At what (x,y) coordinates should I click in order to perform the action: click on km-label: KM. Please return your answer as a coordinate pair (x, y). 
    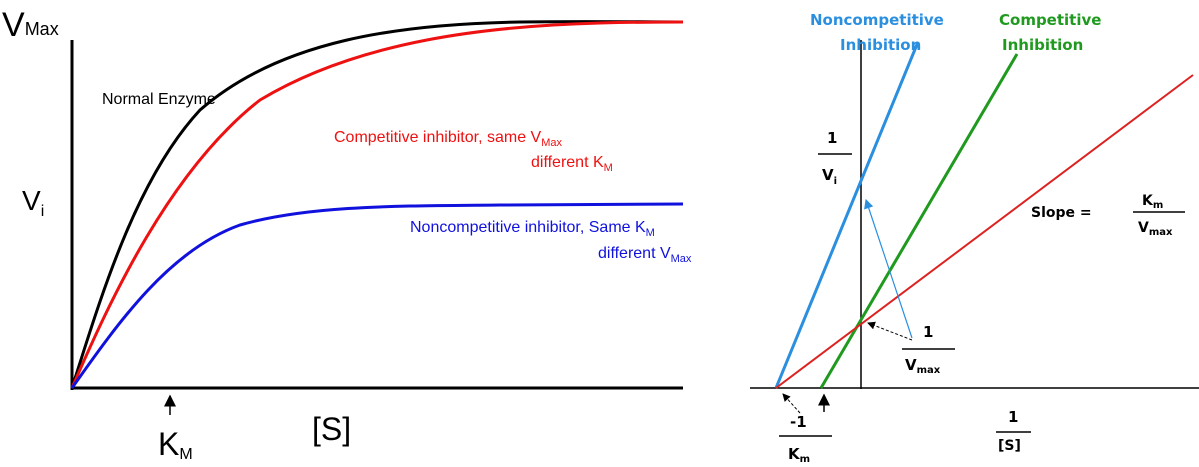
    Looking at the image, I should click on (175, 444).